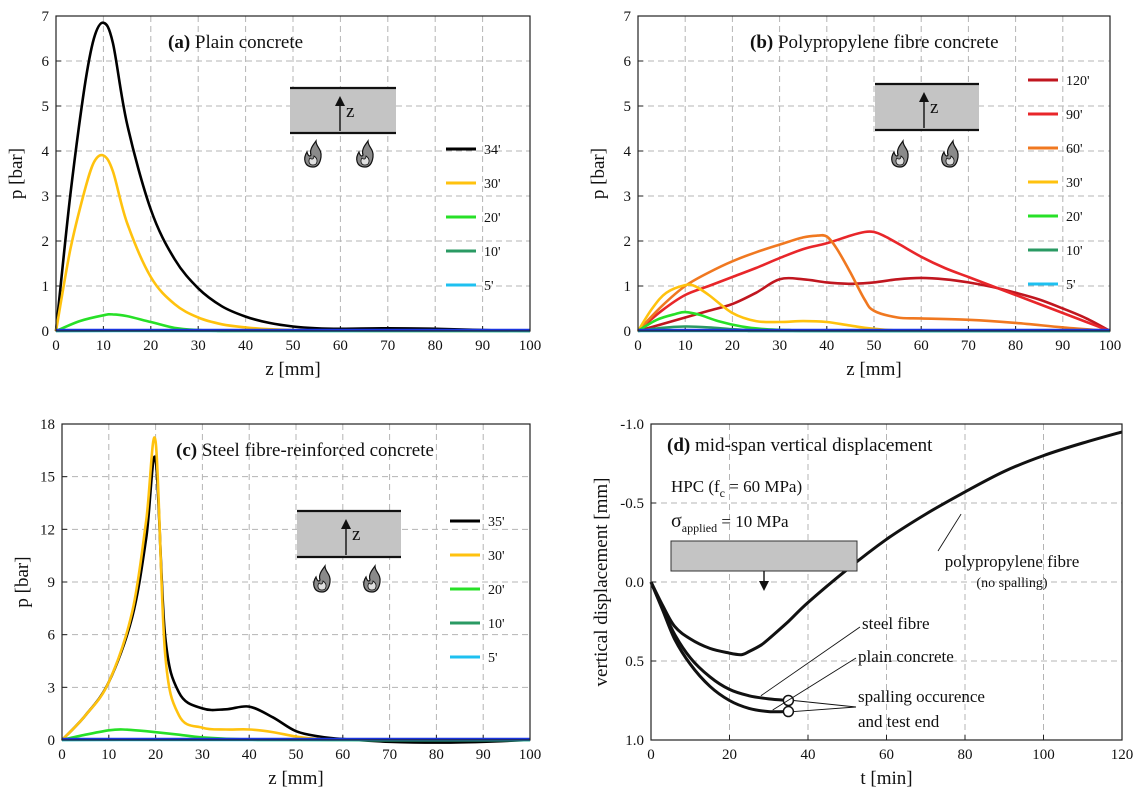 The height and width of the screenshot is (799, 1142). Describe the element at coordinates (47, 530) in the screenshot. I see `y-tick-label: 12` at that location.